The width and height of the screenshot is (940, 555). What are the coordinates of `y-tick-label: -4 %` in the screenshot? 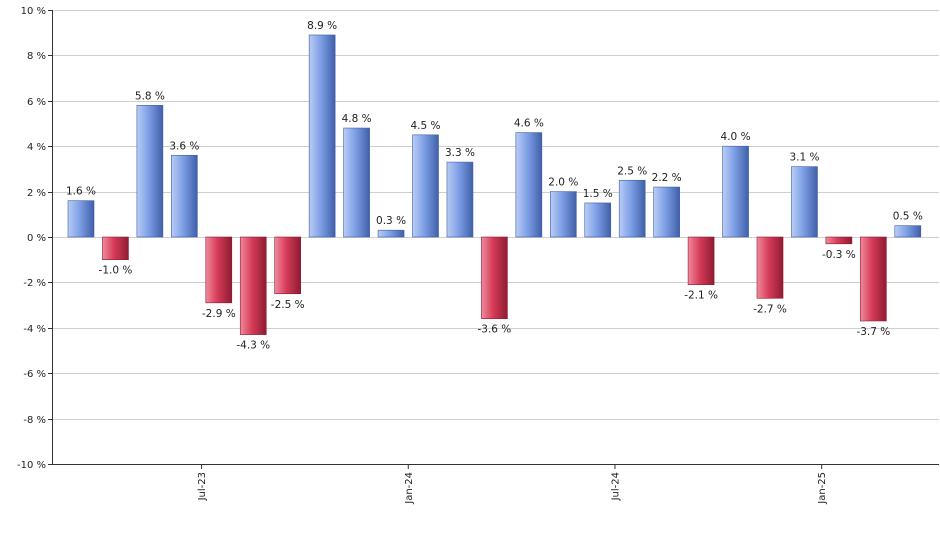 It's located at (34, 329).